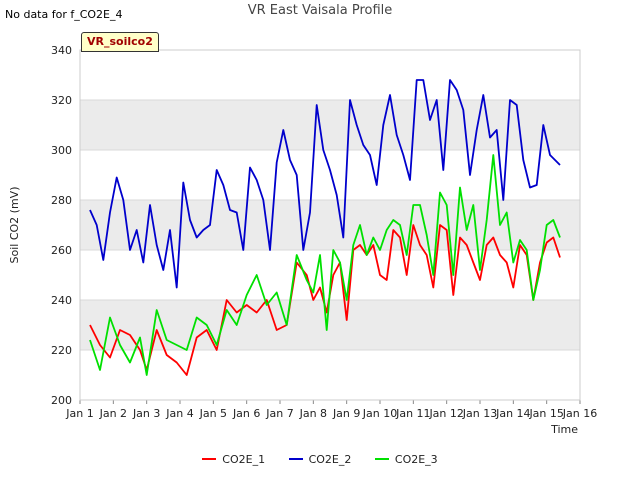 The height and width of the screenshot is (480, 640). What do you see at coordinates (113, 413) in the screenshot?
I see `x-tick-label: Jan 2` at bounding box center [113, 413].